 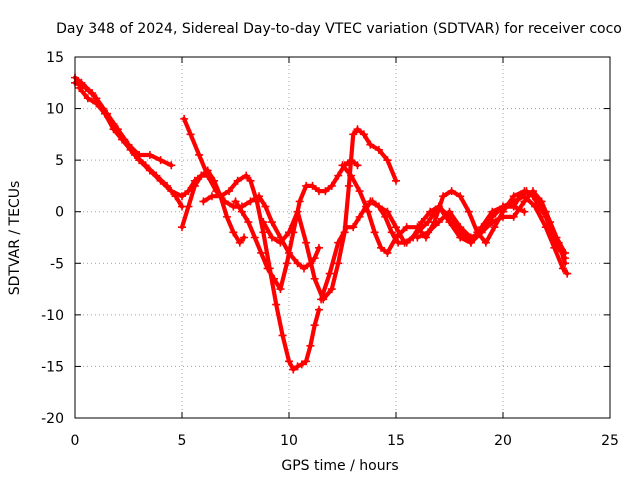 I want to click on y-tick-label: 15, so click(x=55, y=58).